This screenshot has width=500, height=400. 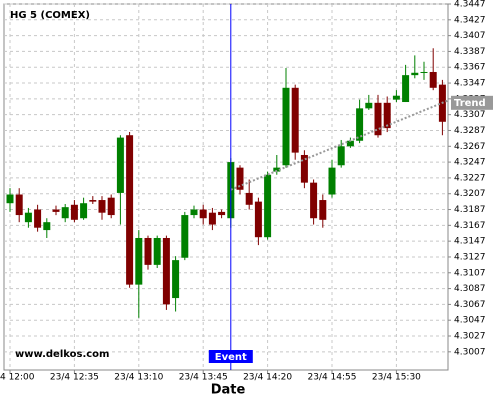 I want to click on y-tick-label: 4.3287, so click(x=470, y=131).